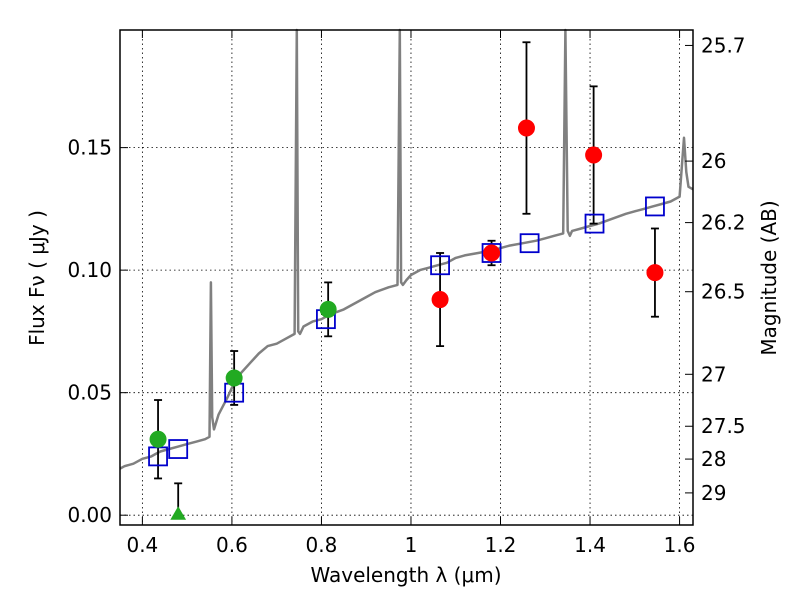  What do you see at coordinates (713, 493) in the screenshot?
I see `mag-tick-label: 29` at bounding box center [713, 493].